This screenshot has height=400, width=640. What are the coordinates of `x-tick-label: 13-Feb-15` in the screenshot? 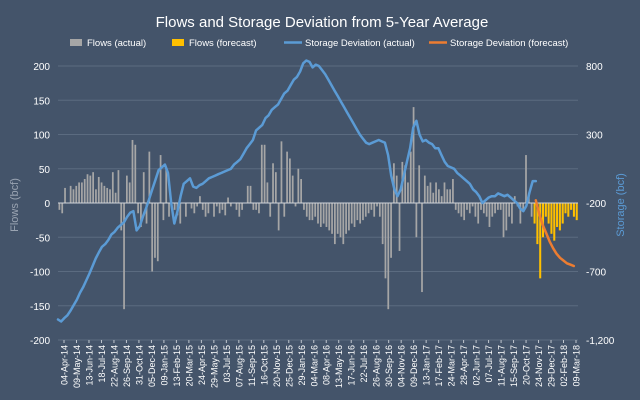 It's located at (177, 366).